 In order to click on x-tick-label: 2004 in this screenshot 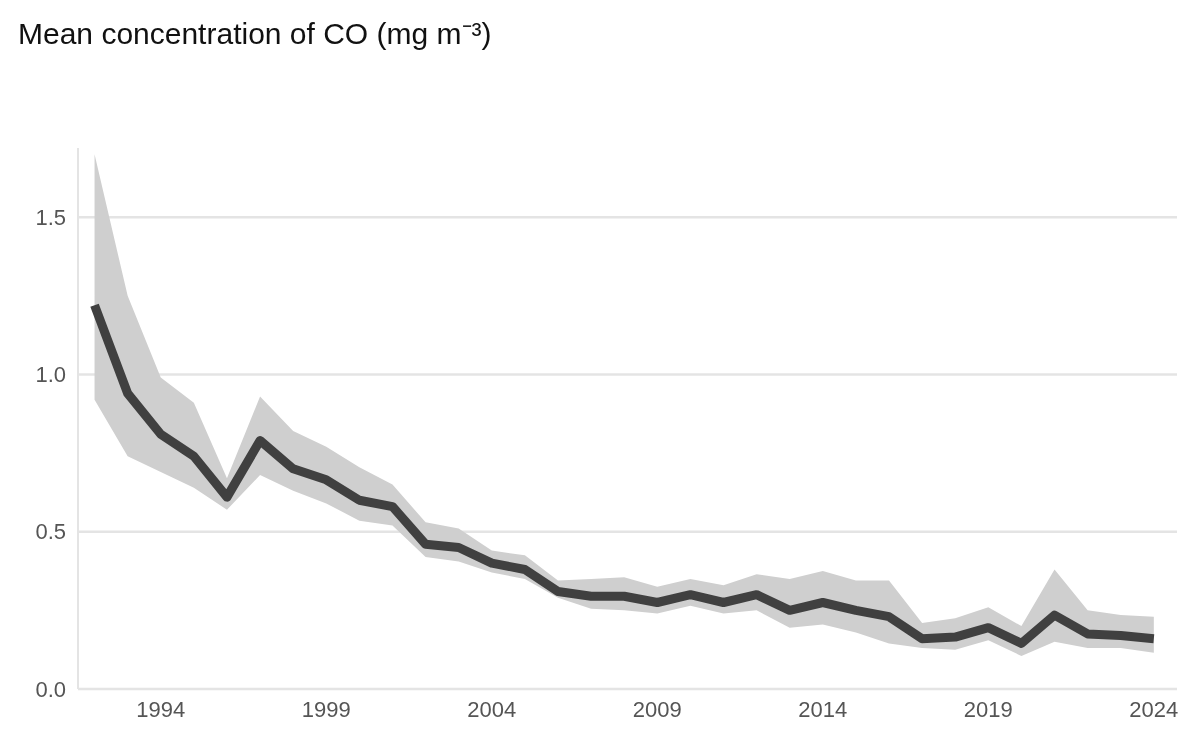, I will do `click(492, 709)`.